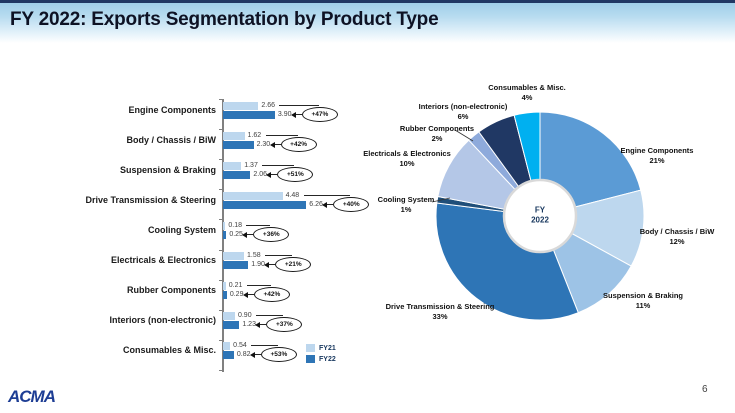 The height and width of the screenshot is (413, 735). What do you see at coordinates (643, 306) in the screenshot?
I see `pie-segment-pct: 11%` at bounding box center [643, 306].